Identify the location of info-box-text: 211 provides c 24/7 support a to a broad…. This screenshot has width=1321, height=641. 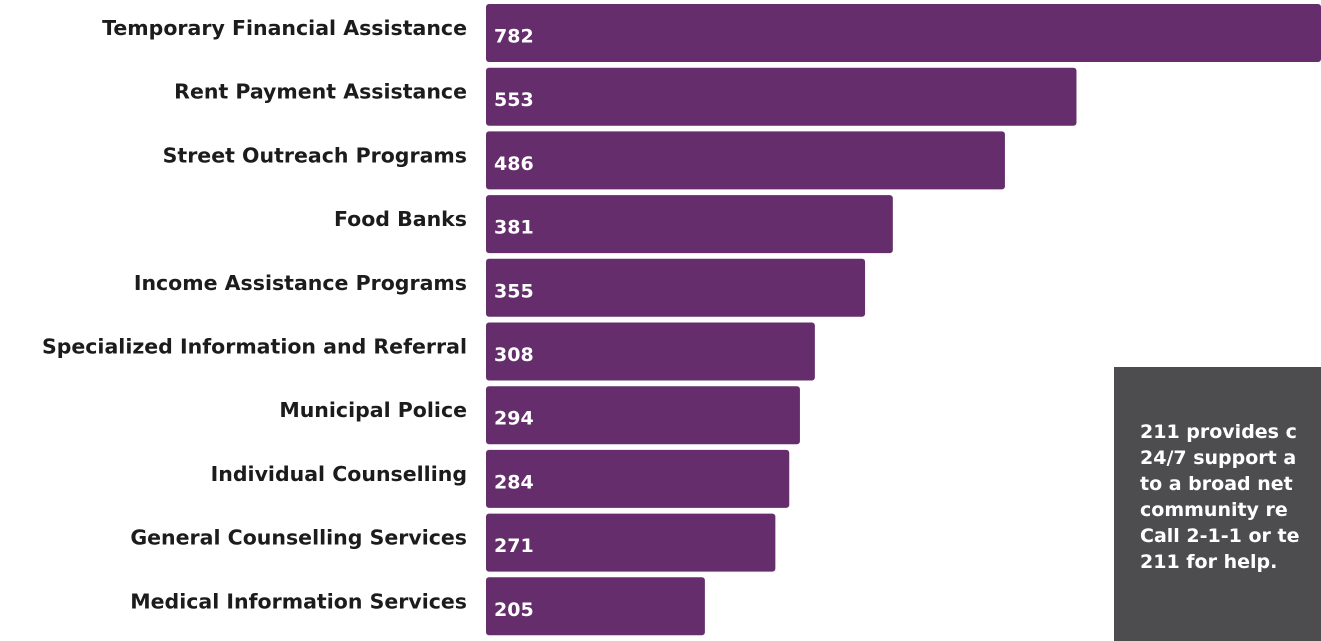
(1220, 497).